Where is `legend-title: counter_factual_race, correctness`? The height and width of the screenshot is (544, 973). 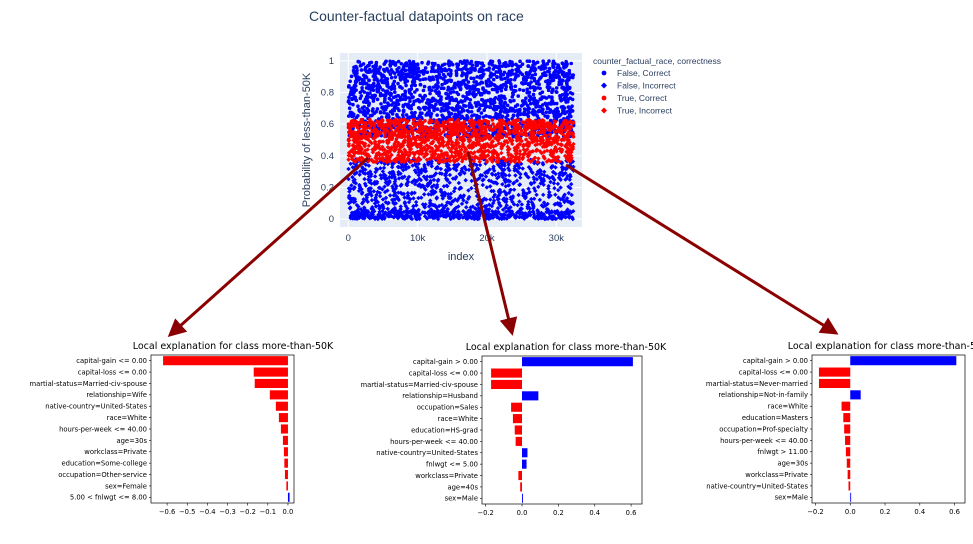
legend-title: counter_factual_race, correctness is located at coordinates (657, 61).